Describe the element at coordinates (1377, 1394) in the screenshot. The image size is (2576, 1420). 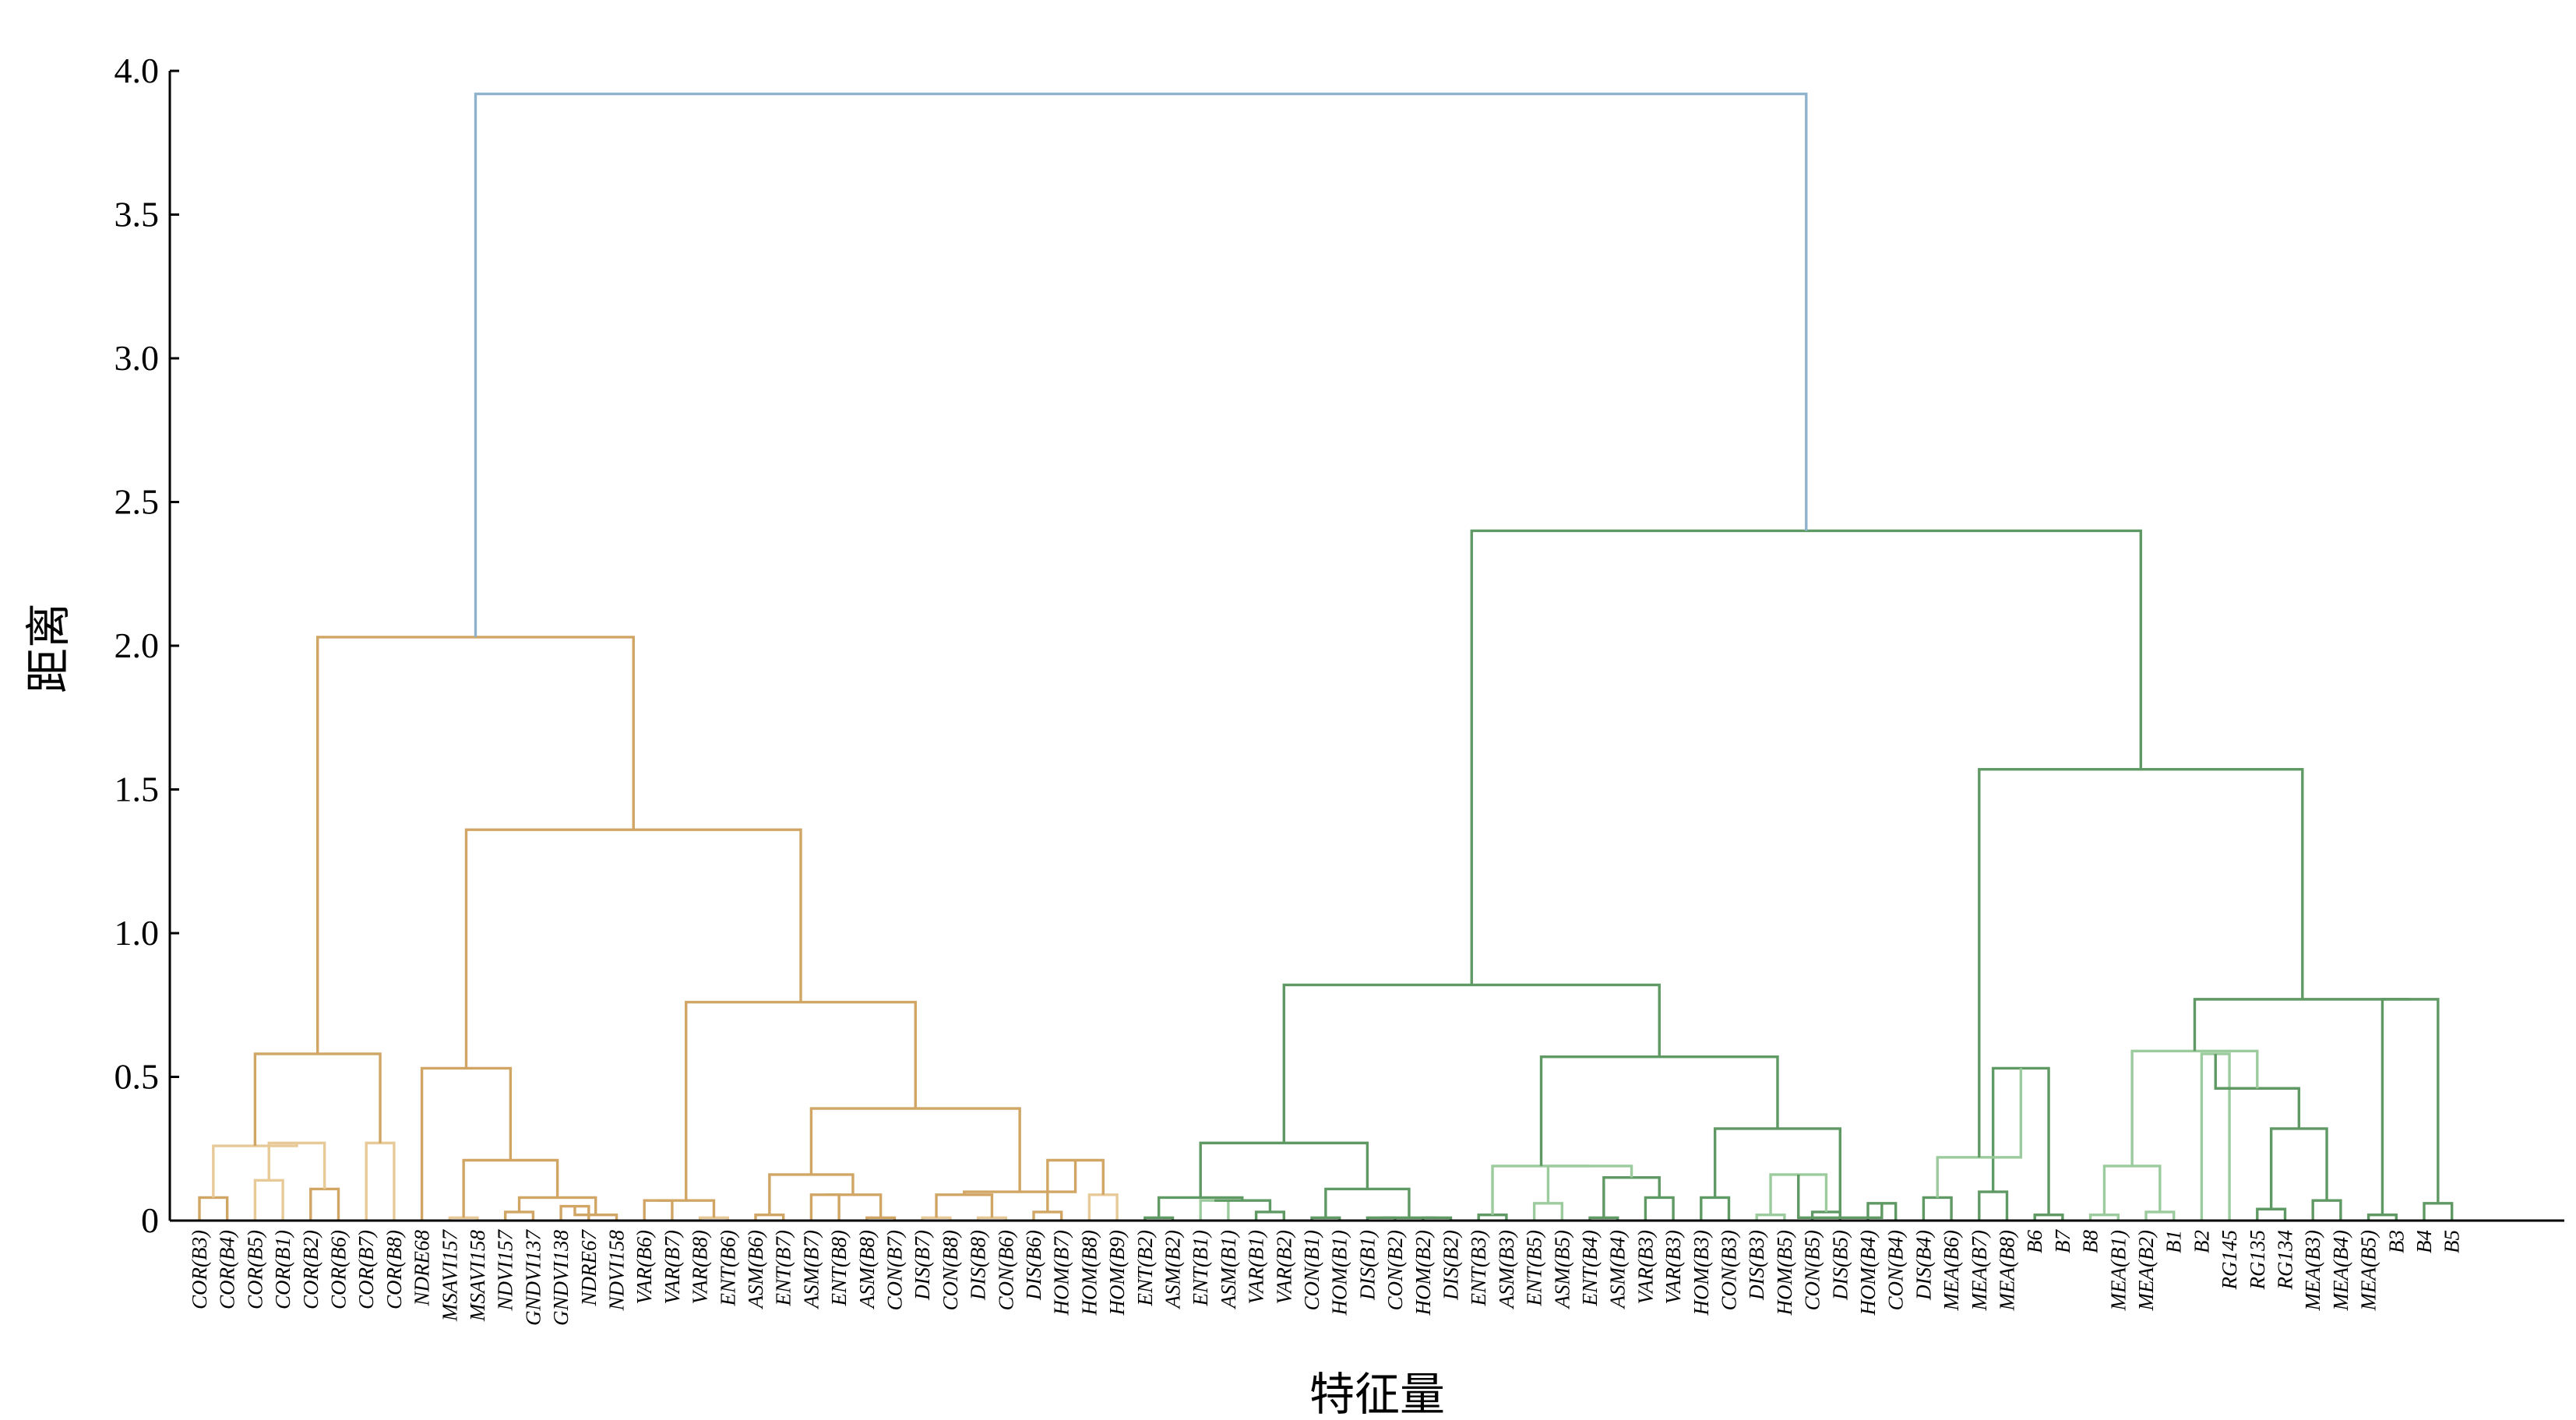
I see `x-axis-title: 特征量` at that location.